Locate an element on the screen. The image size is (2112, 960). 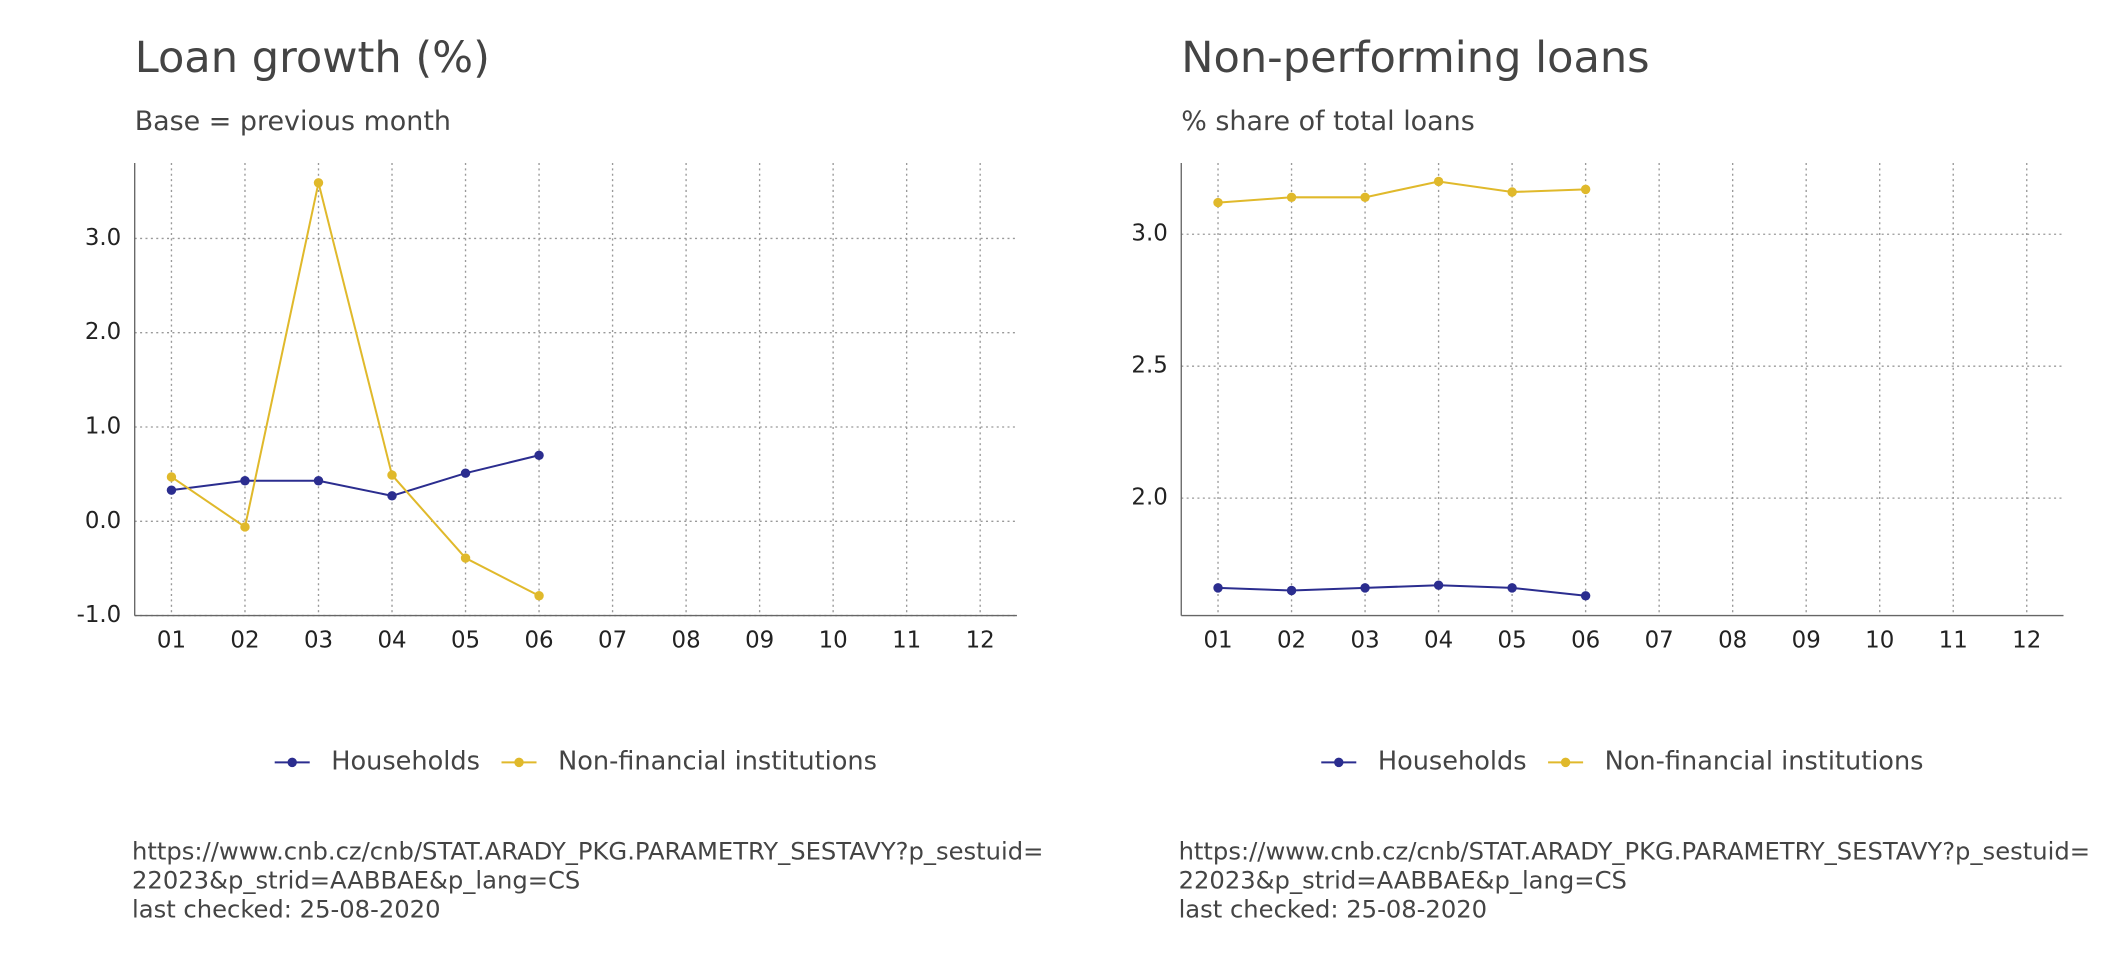
chart-title: Non-performing loans is located at coordinates (1415, 58).